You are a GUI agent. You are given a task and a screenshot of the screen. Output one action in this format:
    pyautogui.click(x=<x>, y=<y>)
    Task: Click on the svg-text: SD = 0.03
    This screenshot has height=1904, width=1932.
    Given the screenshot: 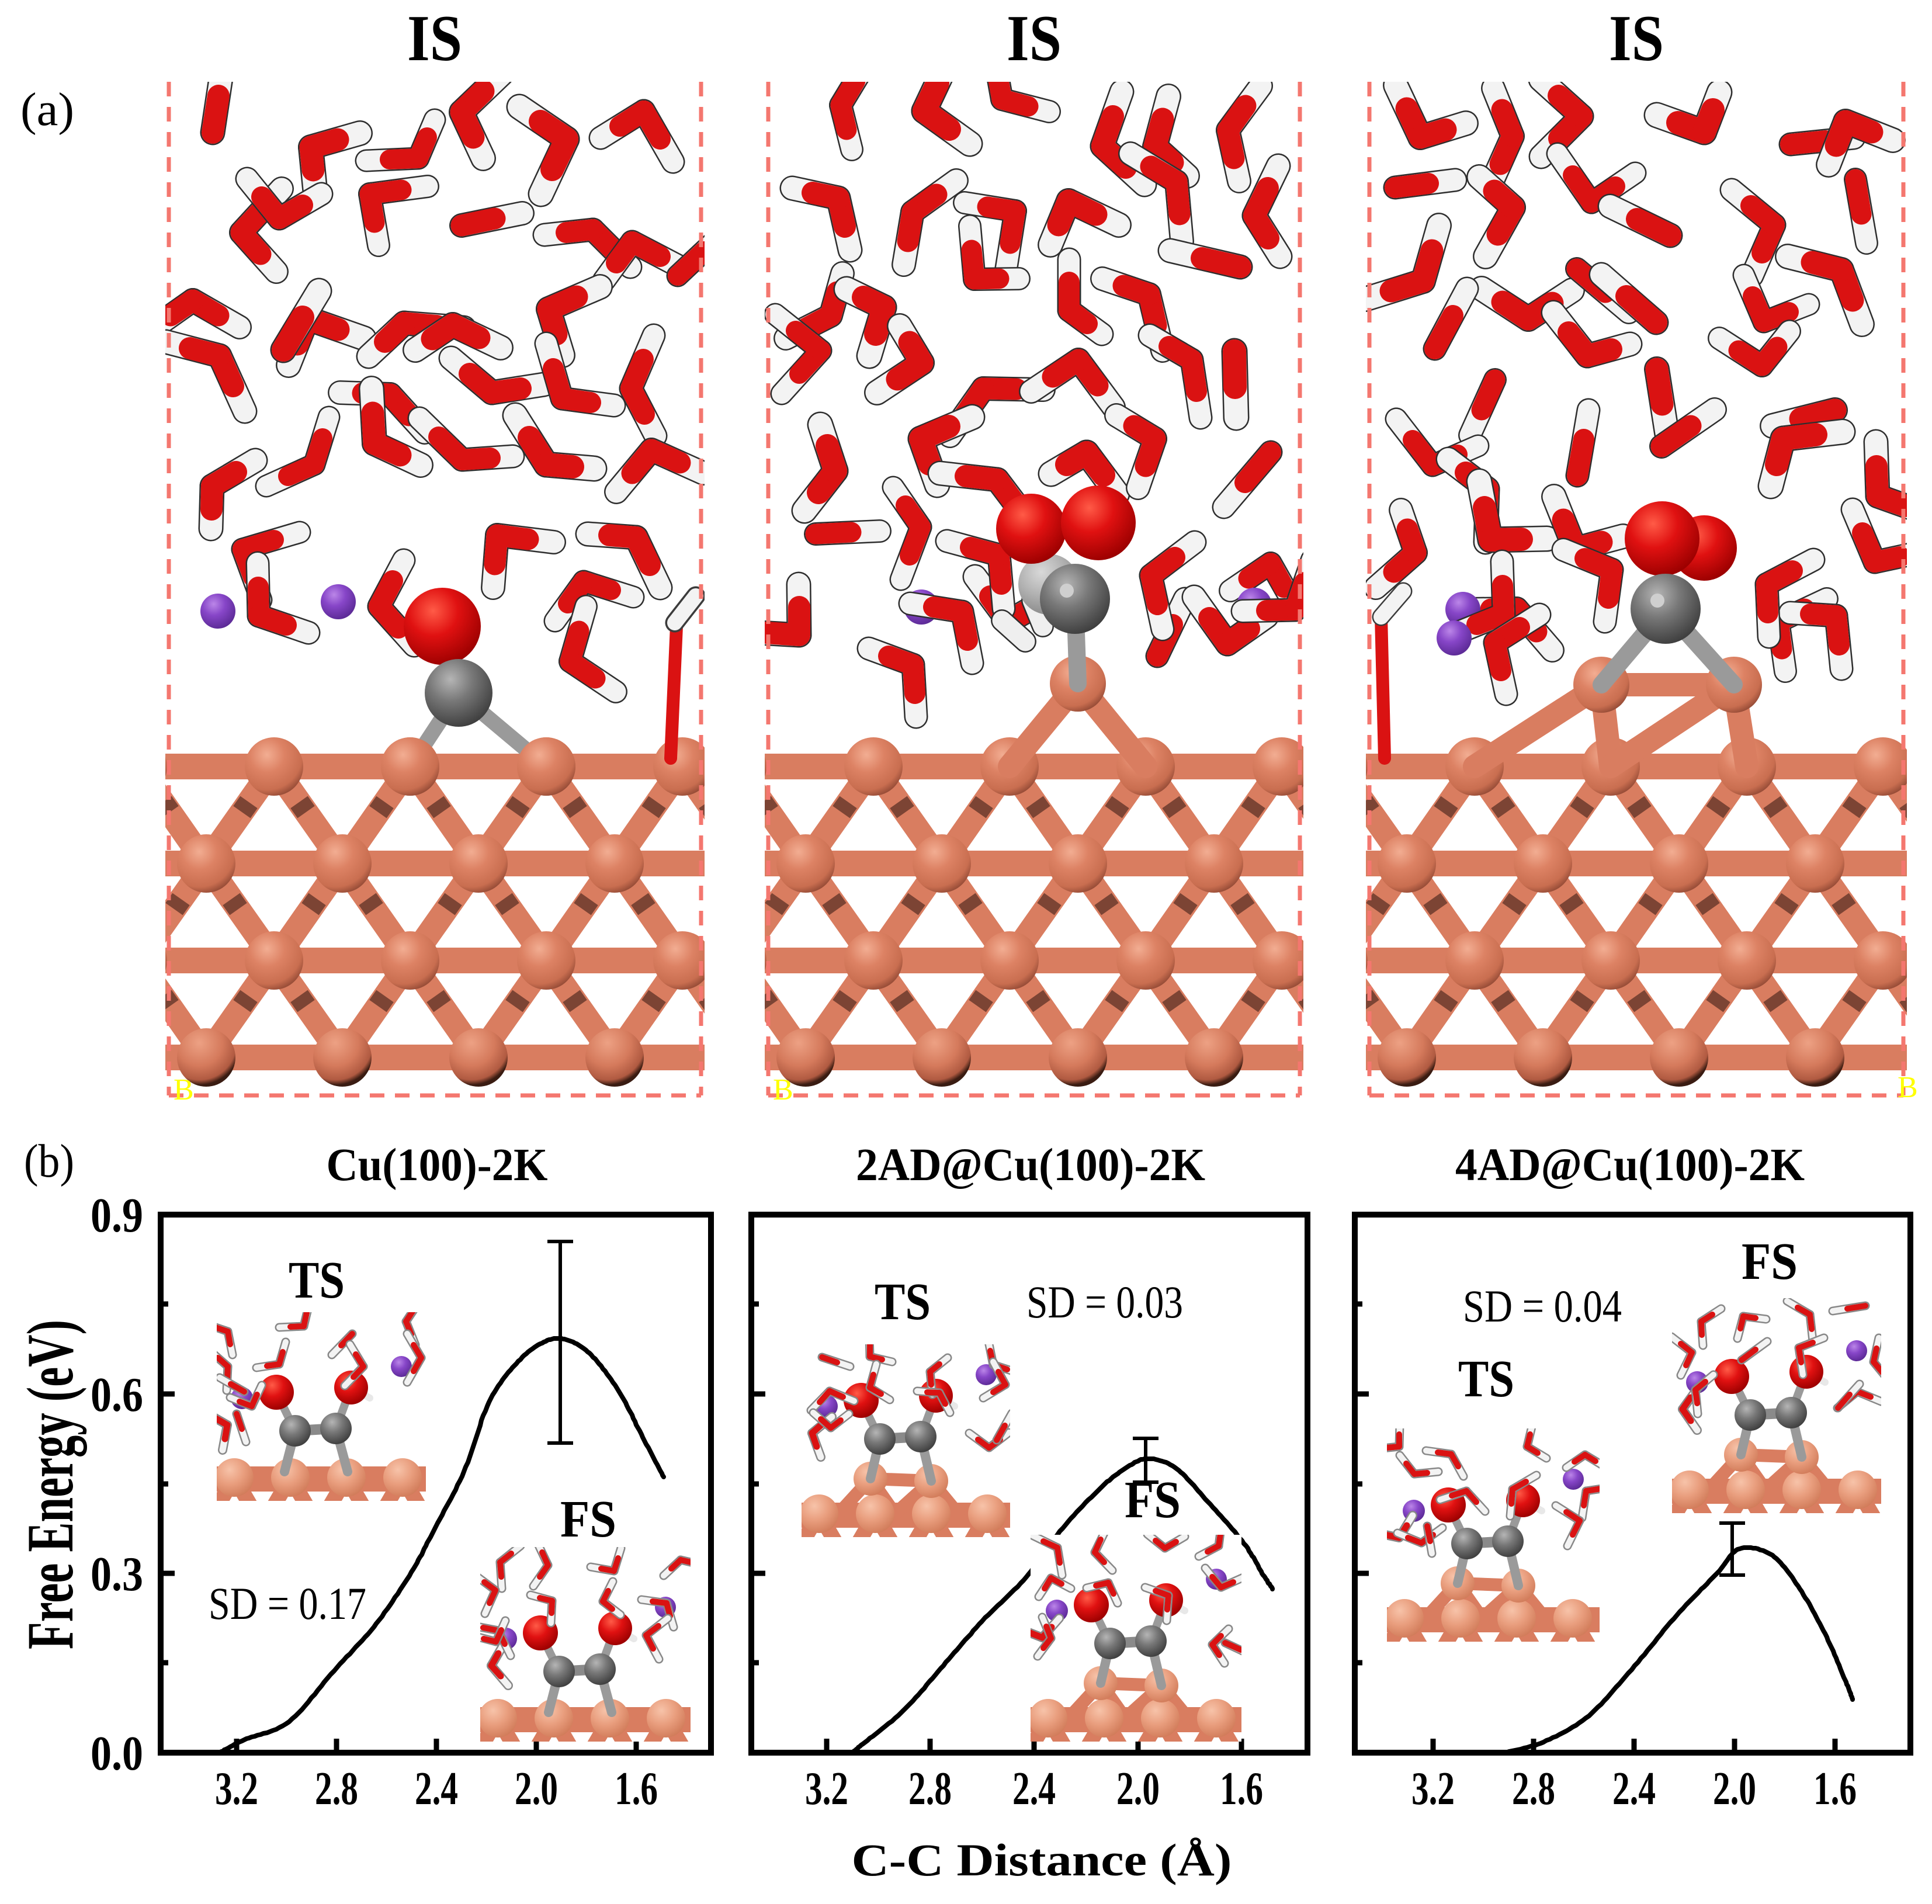 What is the action you would take?
    pyautogui.click(x=1104, y=1302)
    